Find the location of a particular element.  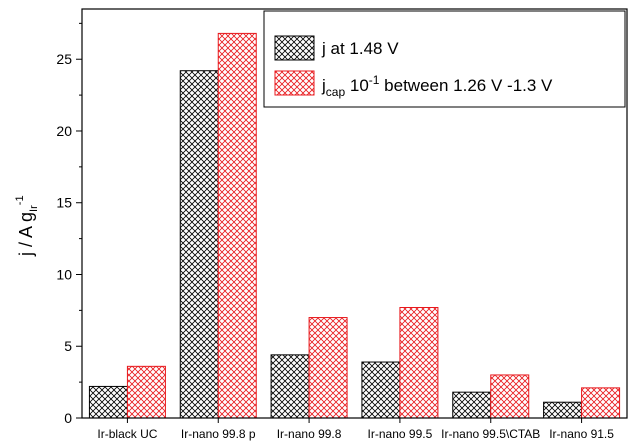

legend-label-1-mid: 10 is located at coordinates (357, 85).